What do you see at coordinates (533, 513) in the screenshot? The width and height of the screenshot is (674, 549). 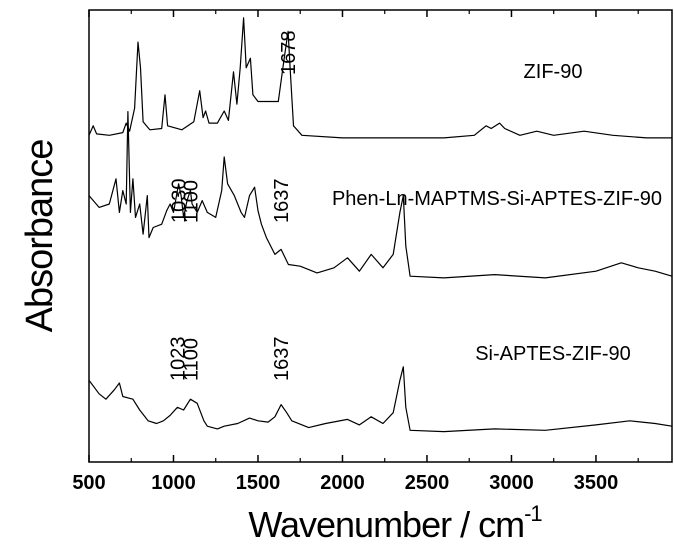 I see `x-axis-label-superscript: -1` at bounding box center [533, 513].